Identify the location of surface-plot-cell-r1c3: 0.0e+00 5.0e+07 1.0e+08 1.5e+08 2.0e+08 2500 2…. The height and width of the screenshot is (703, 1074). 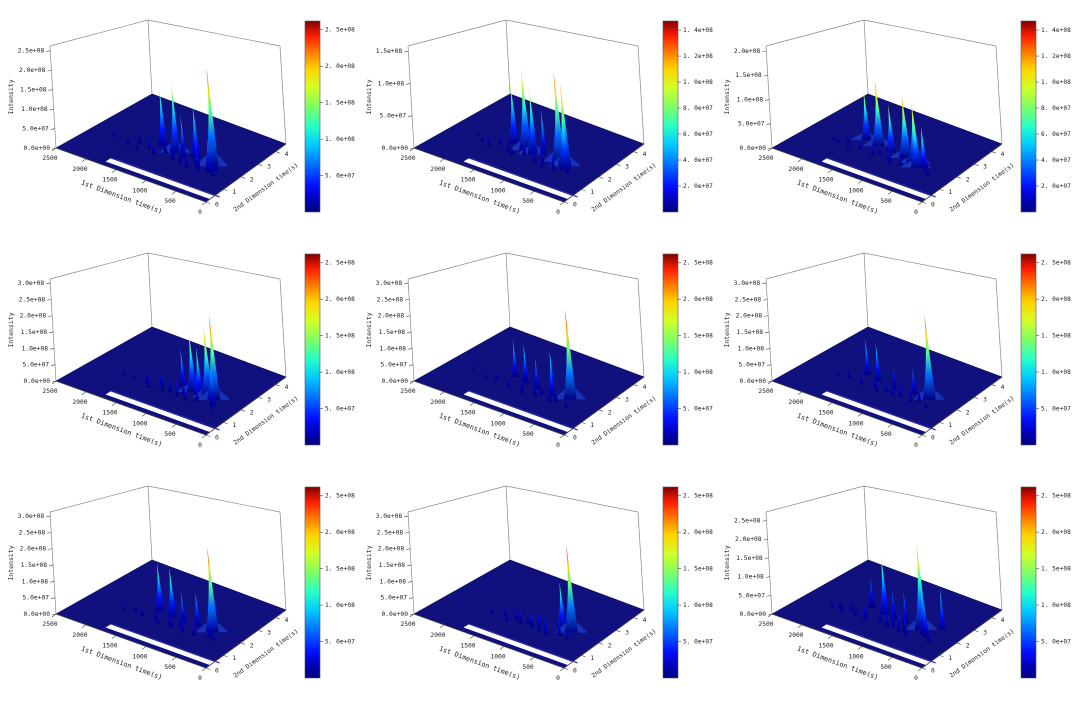
(895, 116).